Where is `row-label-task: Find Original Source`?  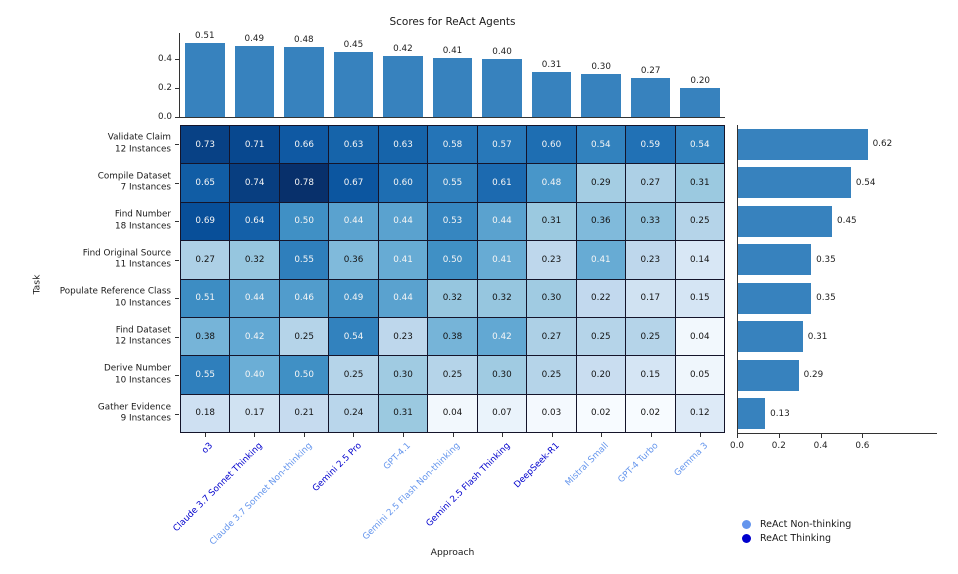 row-label-task: Find Original Source is located at coordinates (126, 253).